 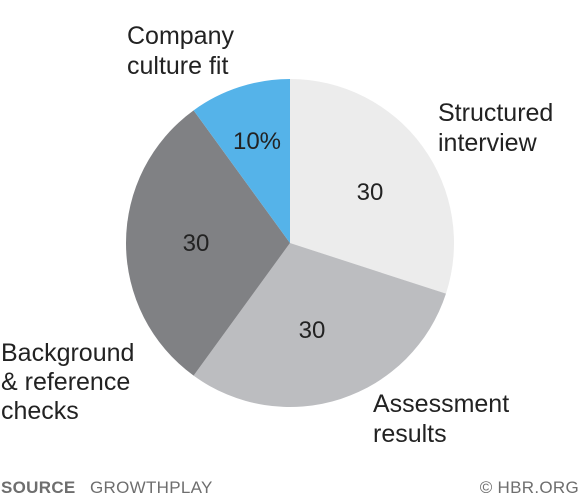 What do you see at coordinates (196, 243) in the screenshot?
I see `value-label-background-checks: 30` at bounding box center [196, 243].